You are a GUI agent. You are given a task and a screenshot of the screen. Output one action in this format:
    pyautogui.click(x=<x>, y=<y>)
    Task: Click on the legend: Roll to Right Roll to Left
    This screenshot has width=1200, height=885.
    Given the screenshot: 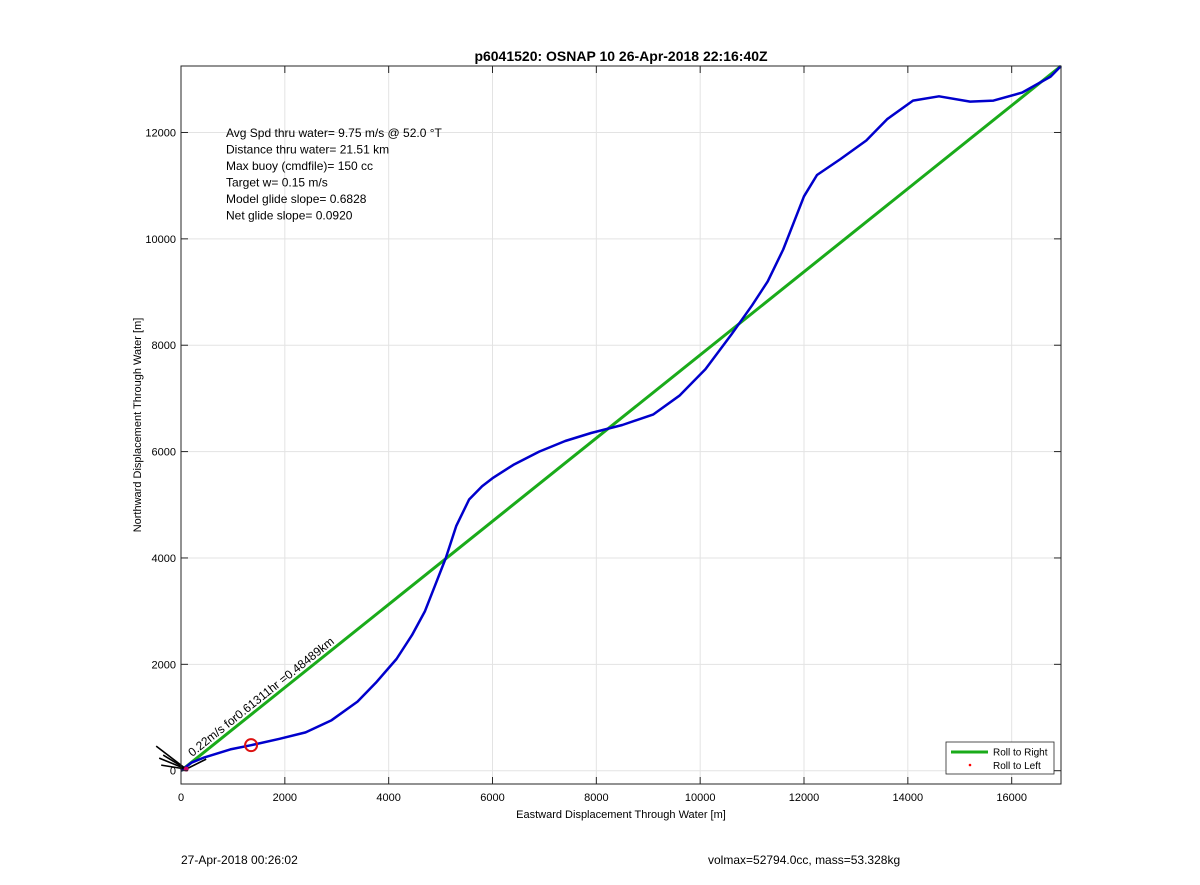 What is the action you would take?
    pyautogui.click(x=1000, y=758)
    